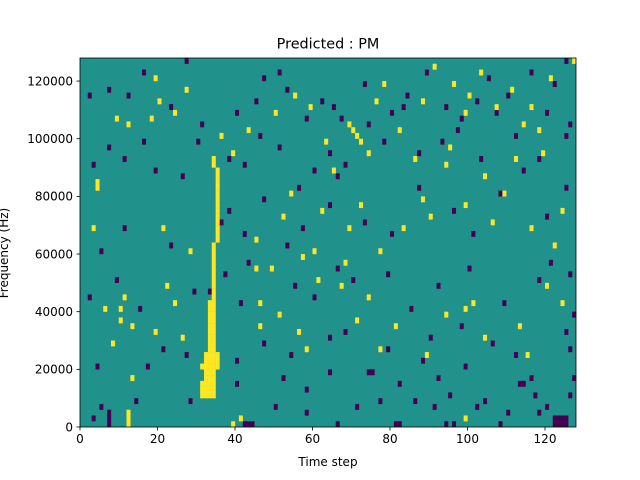 The image size is (640, 480). Describe the element at coordinates (312, 439) in the screenshot. I see `x-tick-label: 60` at that location.